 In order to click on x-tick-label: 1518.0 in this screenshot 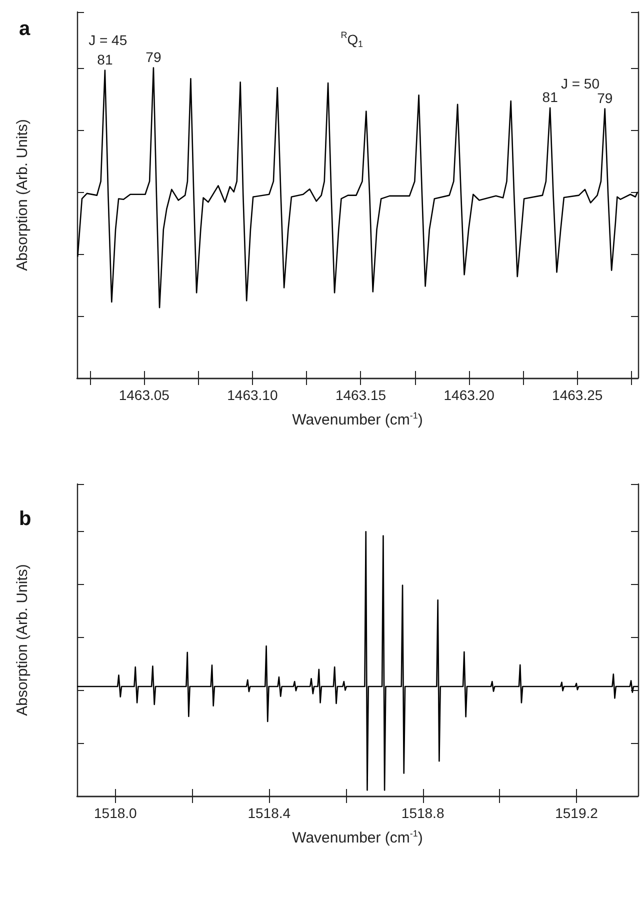, I will do `click(116, 813)`.